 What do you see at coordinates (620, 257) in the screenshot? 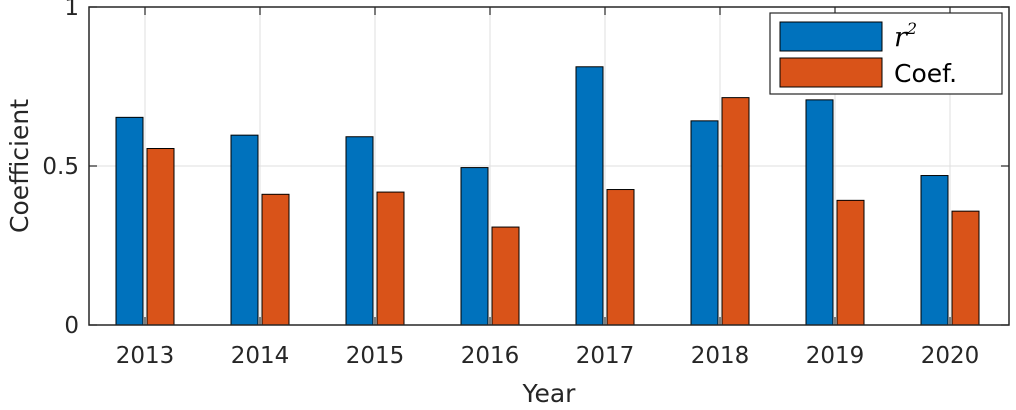
I see `bar-coef-2017` at bounding box center [620, 257].